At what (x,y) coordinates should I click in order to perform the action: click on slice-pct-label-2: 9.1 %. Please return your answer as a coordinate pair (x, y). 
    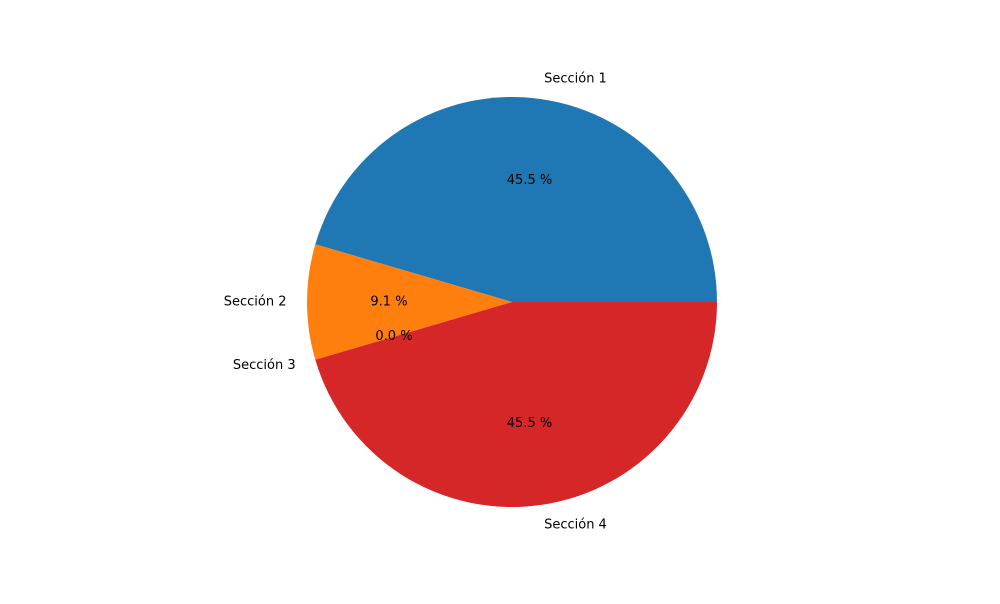
    Looking at the image, I should click on (388, 302).